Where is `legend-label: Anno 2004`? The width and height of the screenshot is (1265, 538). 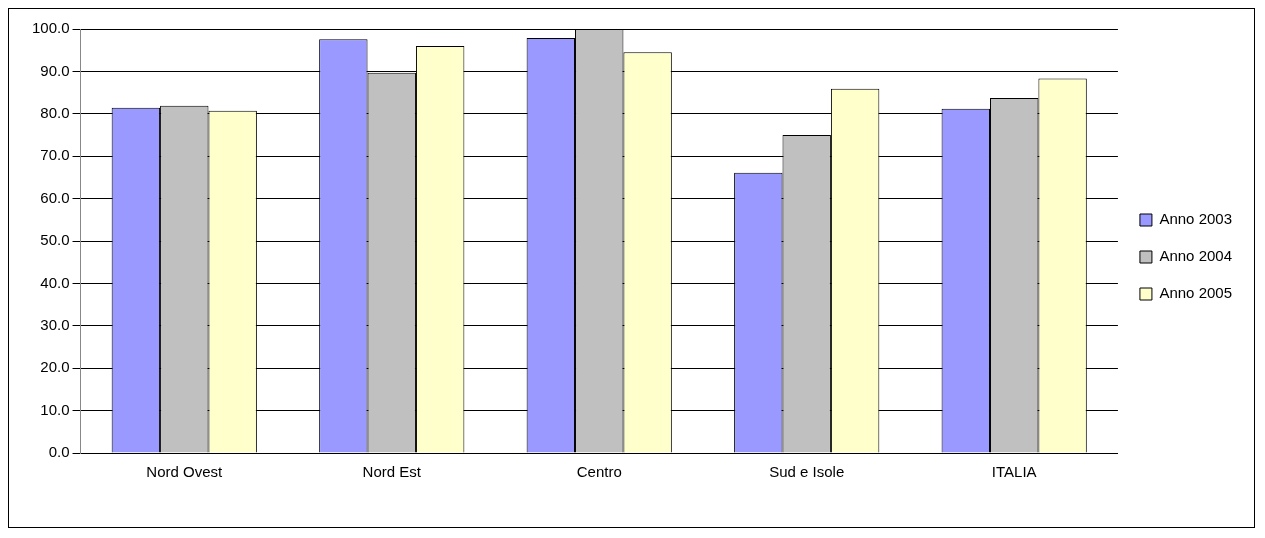 legend-label: Anno 2004 is located at coordinates (1196, 256).